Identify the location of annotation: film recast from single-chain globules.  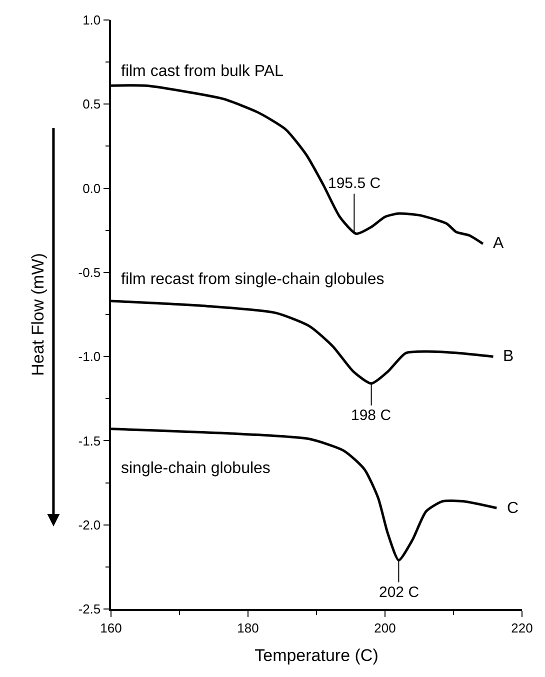
(252, 279).